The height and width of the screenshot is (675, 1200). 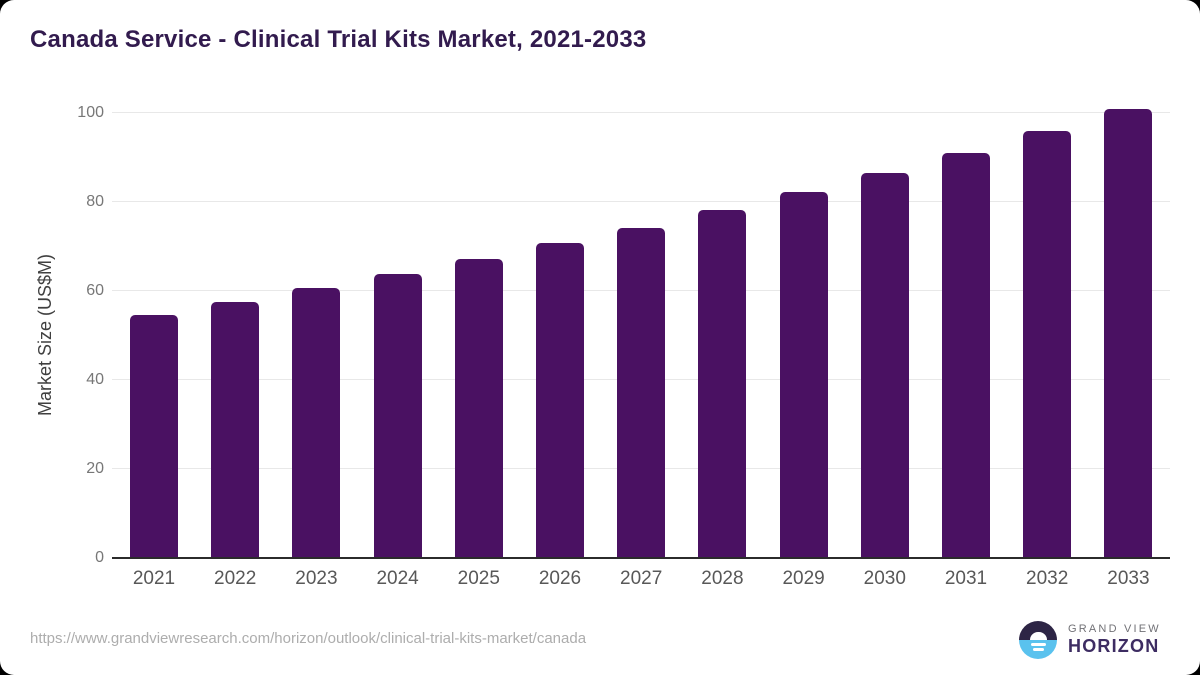 What do you see at coordinates (316, 578) in the screenshot?
I see `x-tick-label-2023: 2023` at bounding box center [316, 578].